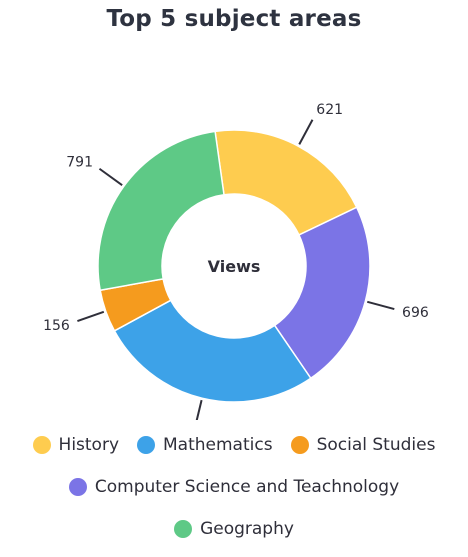 The image size is (468, 557). I want to click on value-label-geography: 791, so click(79, 163).